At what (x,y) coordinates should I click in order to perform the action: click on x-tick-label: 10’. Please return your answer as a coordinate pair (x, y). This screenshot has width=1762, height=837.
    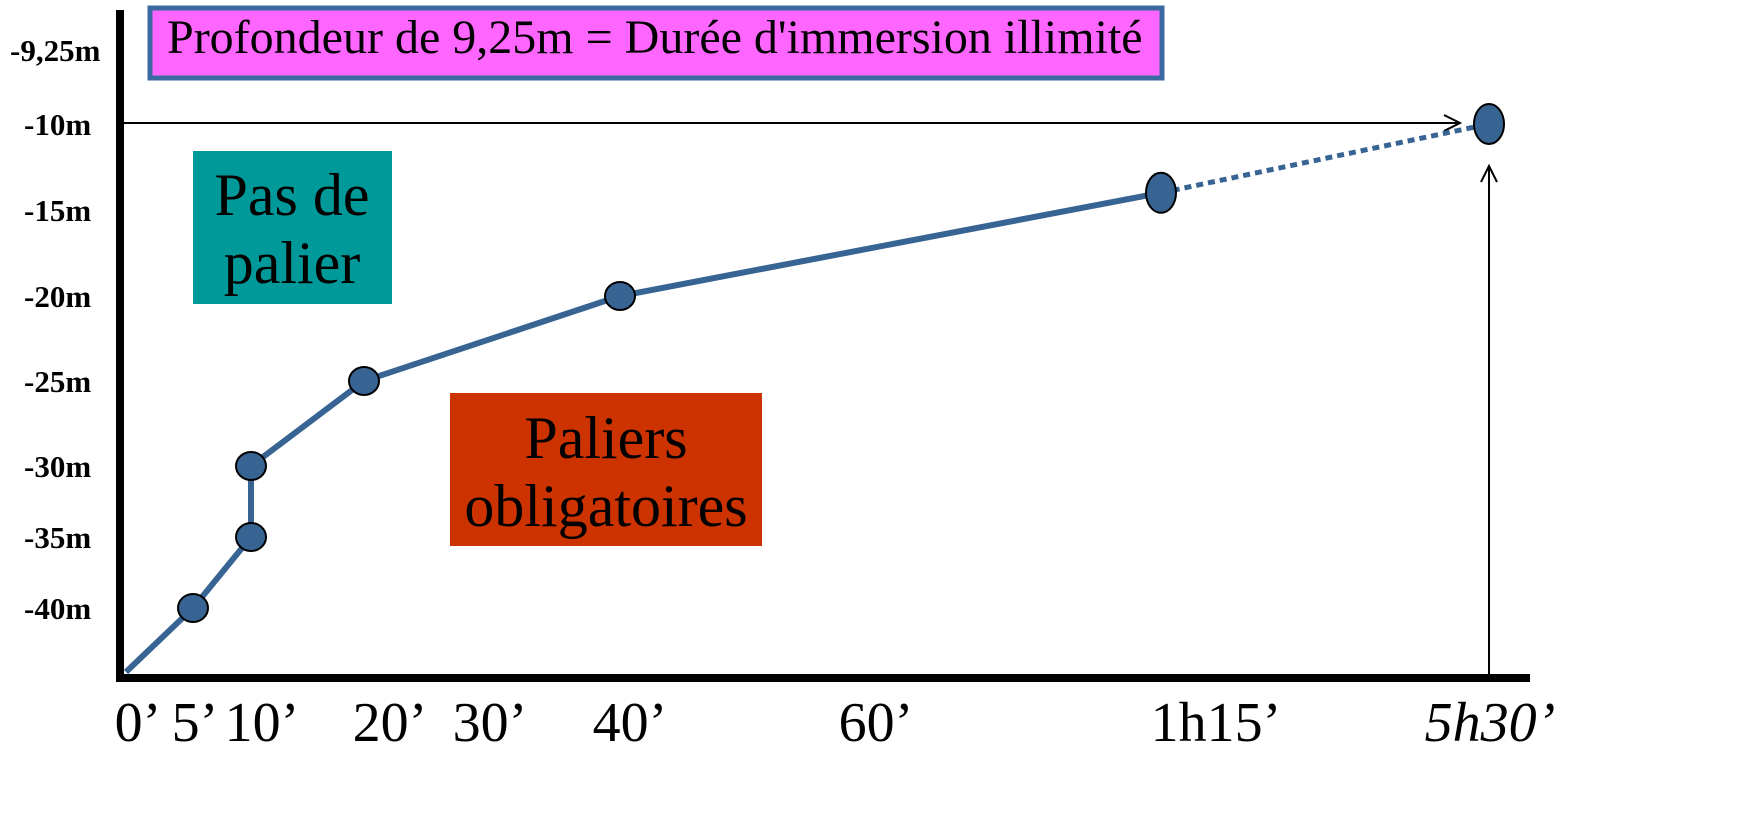
    Looking at the image, I should click on (262, 723).